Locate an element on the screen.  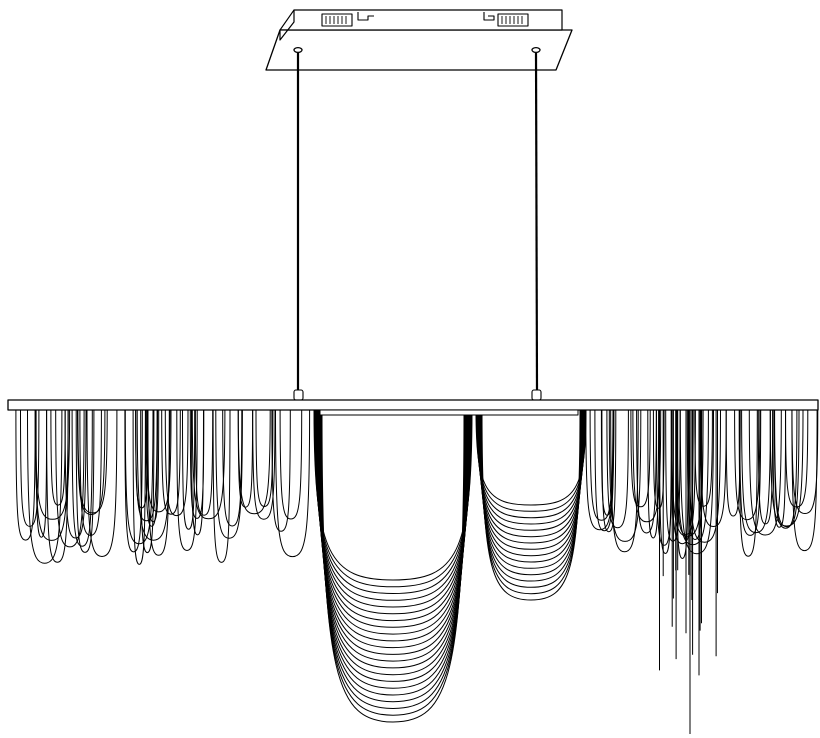
rod-ferrule-right is located at coordinates (536, 395).